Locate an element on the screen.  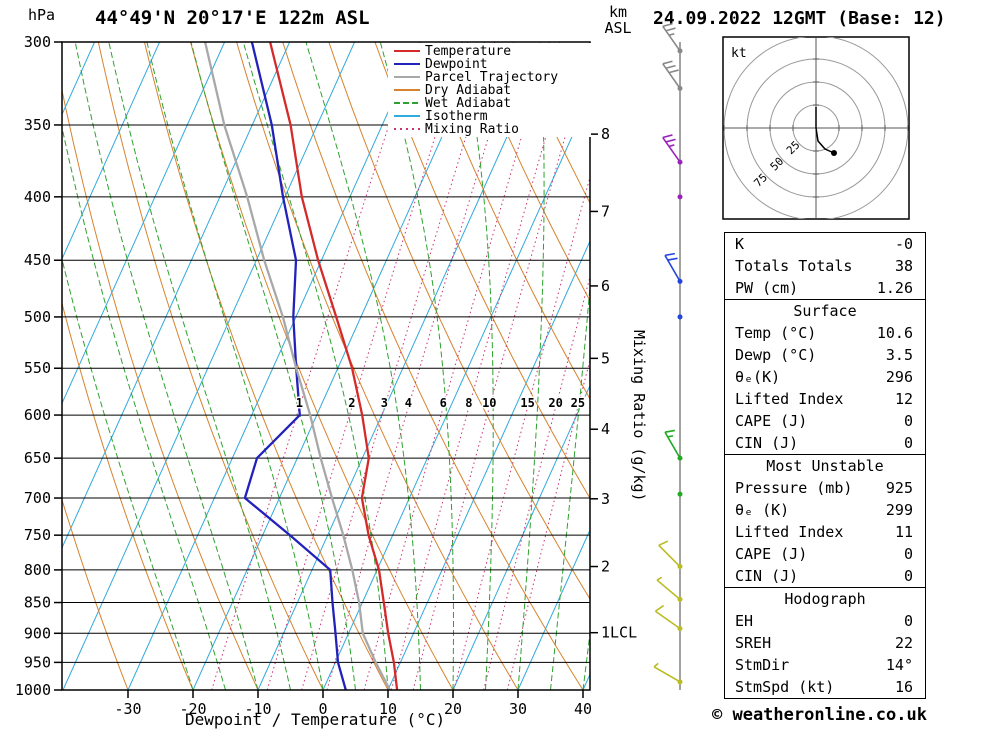
table-row-value: 10.6 is located at coordinates (894, 332).